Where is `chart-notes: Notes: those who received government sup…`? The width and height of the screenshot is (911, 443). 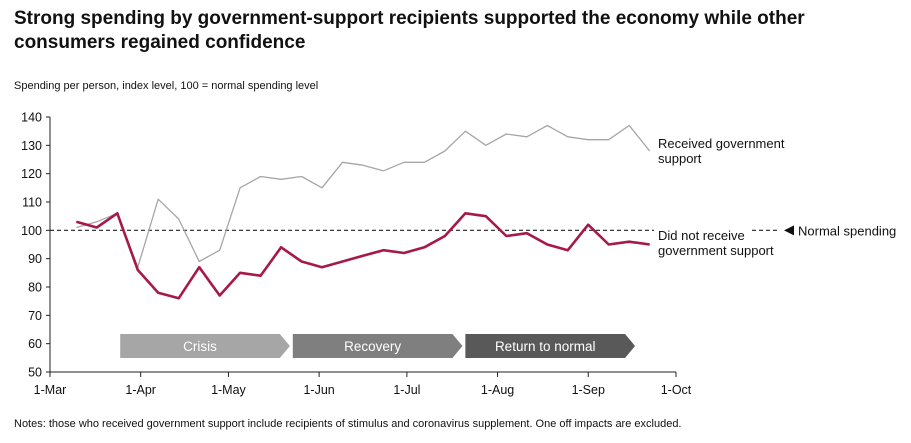 chart-notes: Notes: those who received government sup… is located at coordinates (348, 424).